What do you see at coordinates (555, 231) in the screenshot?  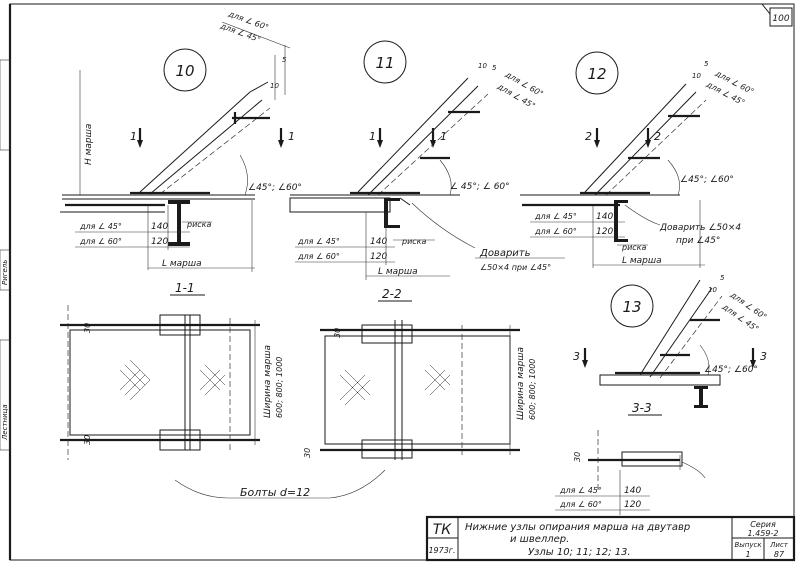 I see `node-12-row2-label: для ∠ 60°` at bounding box center [555, 231].